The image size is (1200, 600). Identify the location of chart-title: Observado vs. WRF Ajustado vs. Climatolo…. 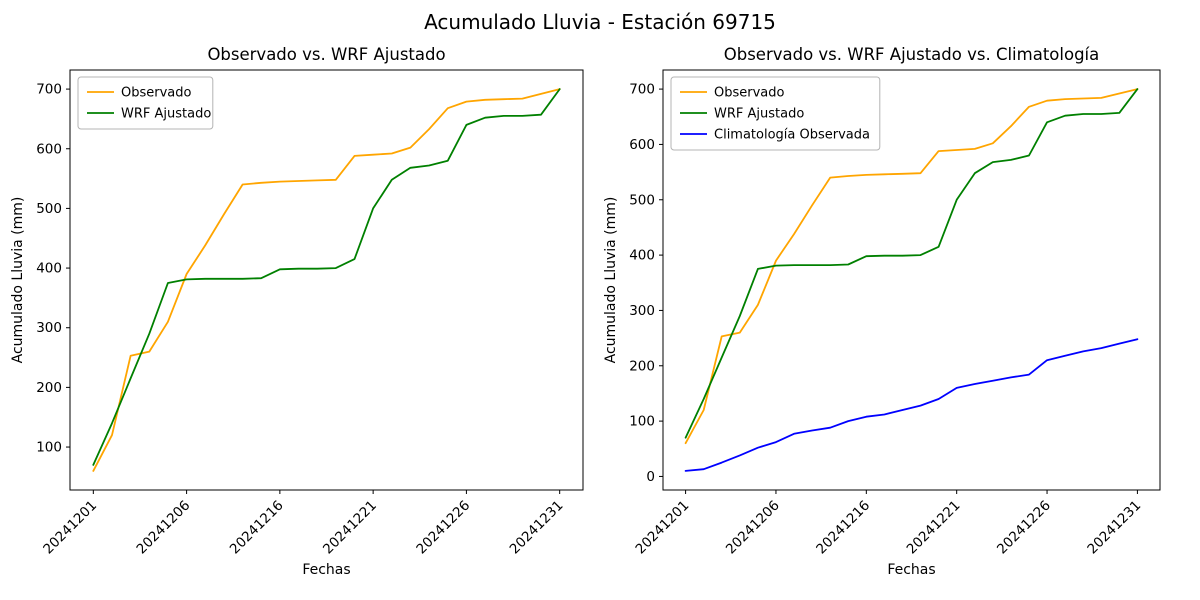
(912, 54).